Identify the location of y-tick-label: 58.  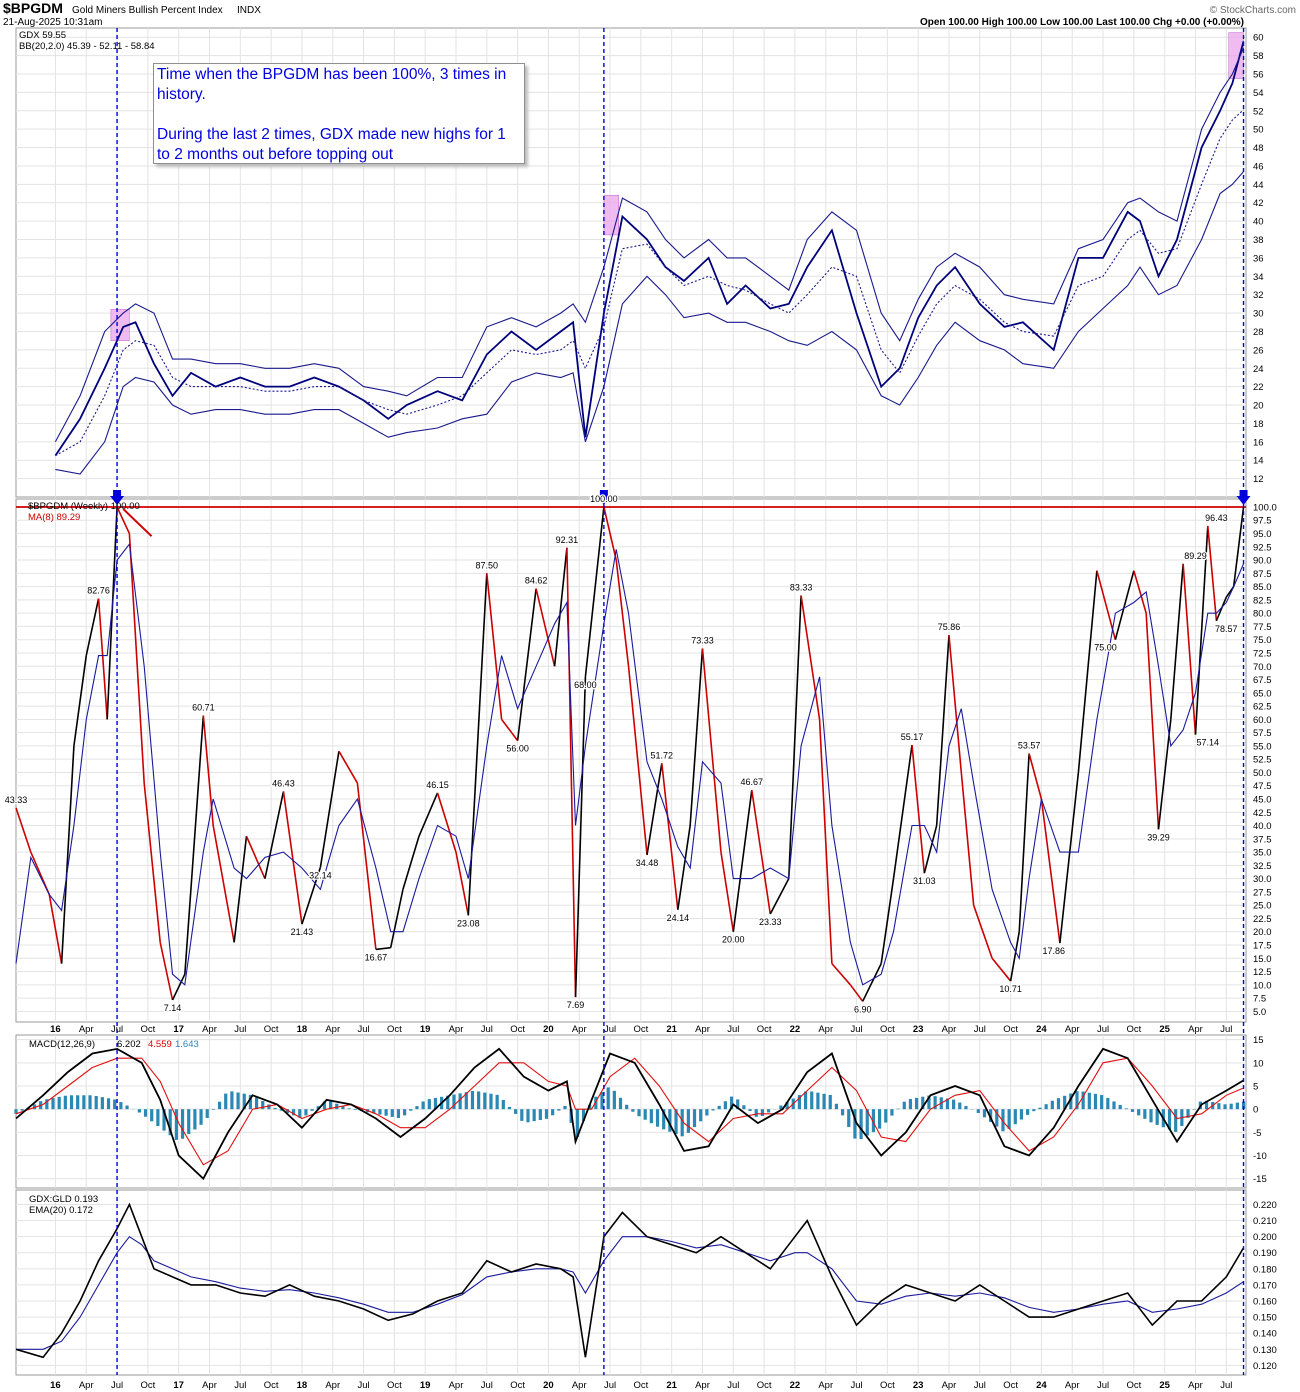
(1258, 56).